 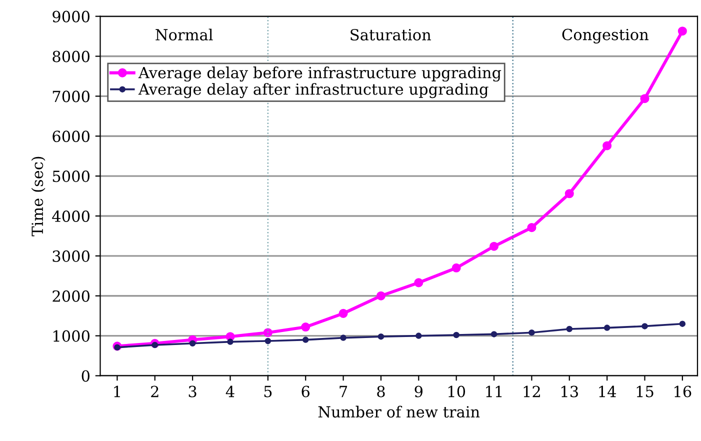 I want to click on x-tick-label: 6, so click(x=306, y=392).